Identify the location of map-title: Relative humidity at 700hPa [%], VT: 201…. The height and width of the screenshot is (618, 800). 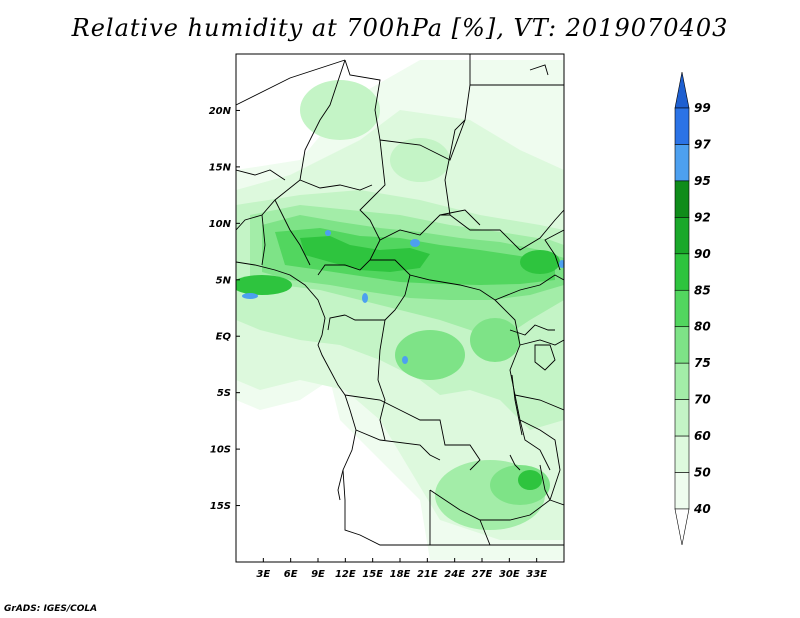
(400, 28).